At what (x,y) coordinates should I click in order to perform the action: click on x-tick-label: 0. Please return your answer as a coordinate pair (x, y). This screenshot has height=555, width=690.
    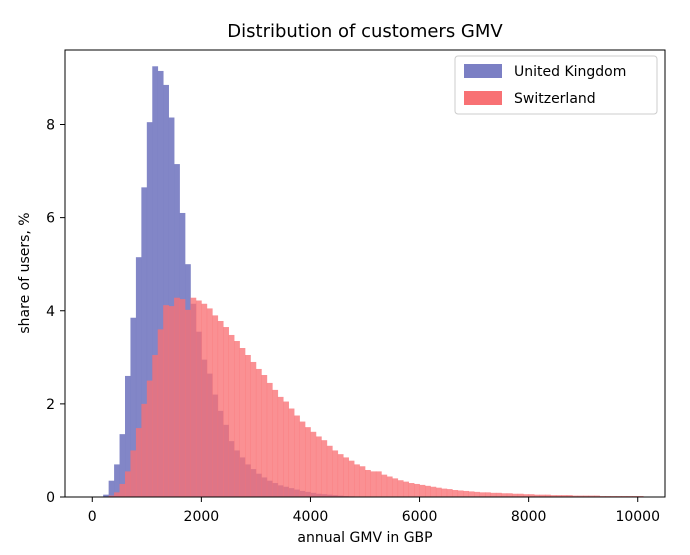
    Looking at the image, I should click on (92, 517).